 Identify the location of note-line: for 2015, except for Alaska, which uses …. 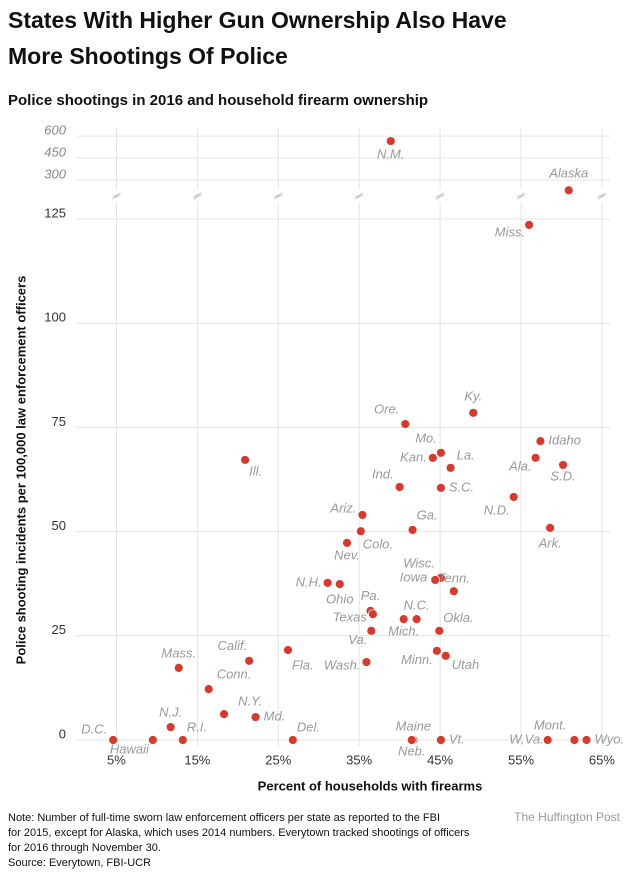
(239, 833).